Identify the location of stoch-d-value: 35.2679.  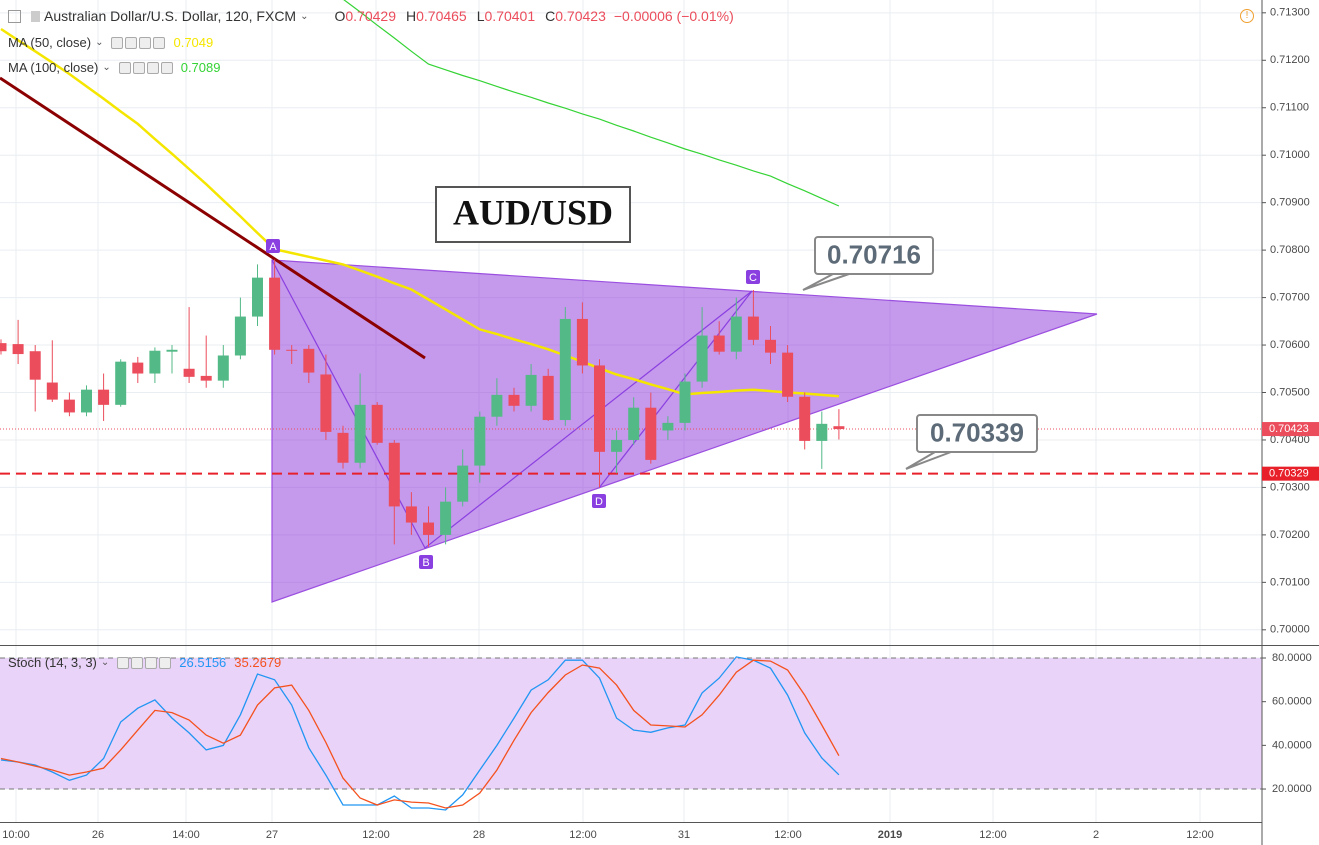
(258, 662).